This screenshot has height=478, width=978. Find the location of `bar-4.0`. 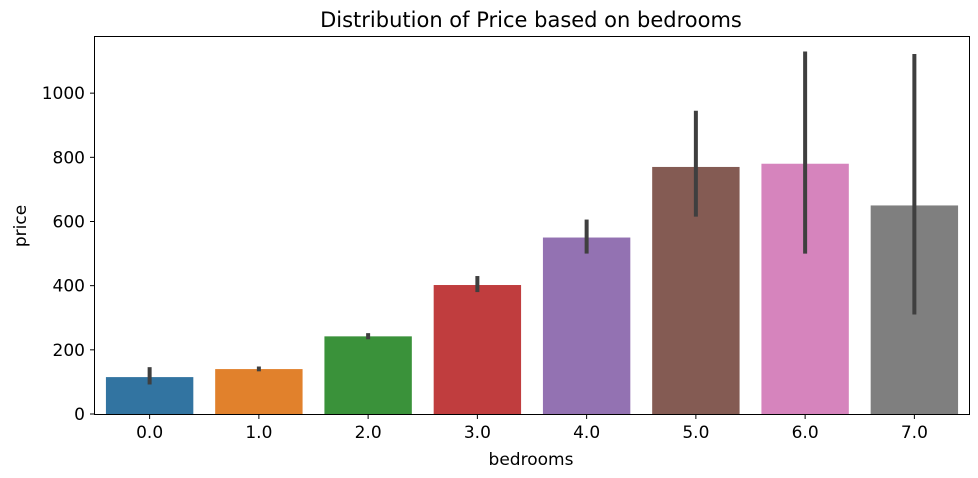

bar-4.0 is located at coordinates (586, 325).